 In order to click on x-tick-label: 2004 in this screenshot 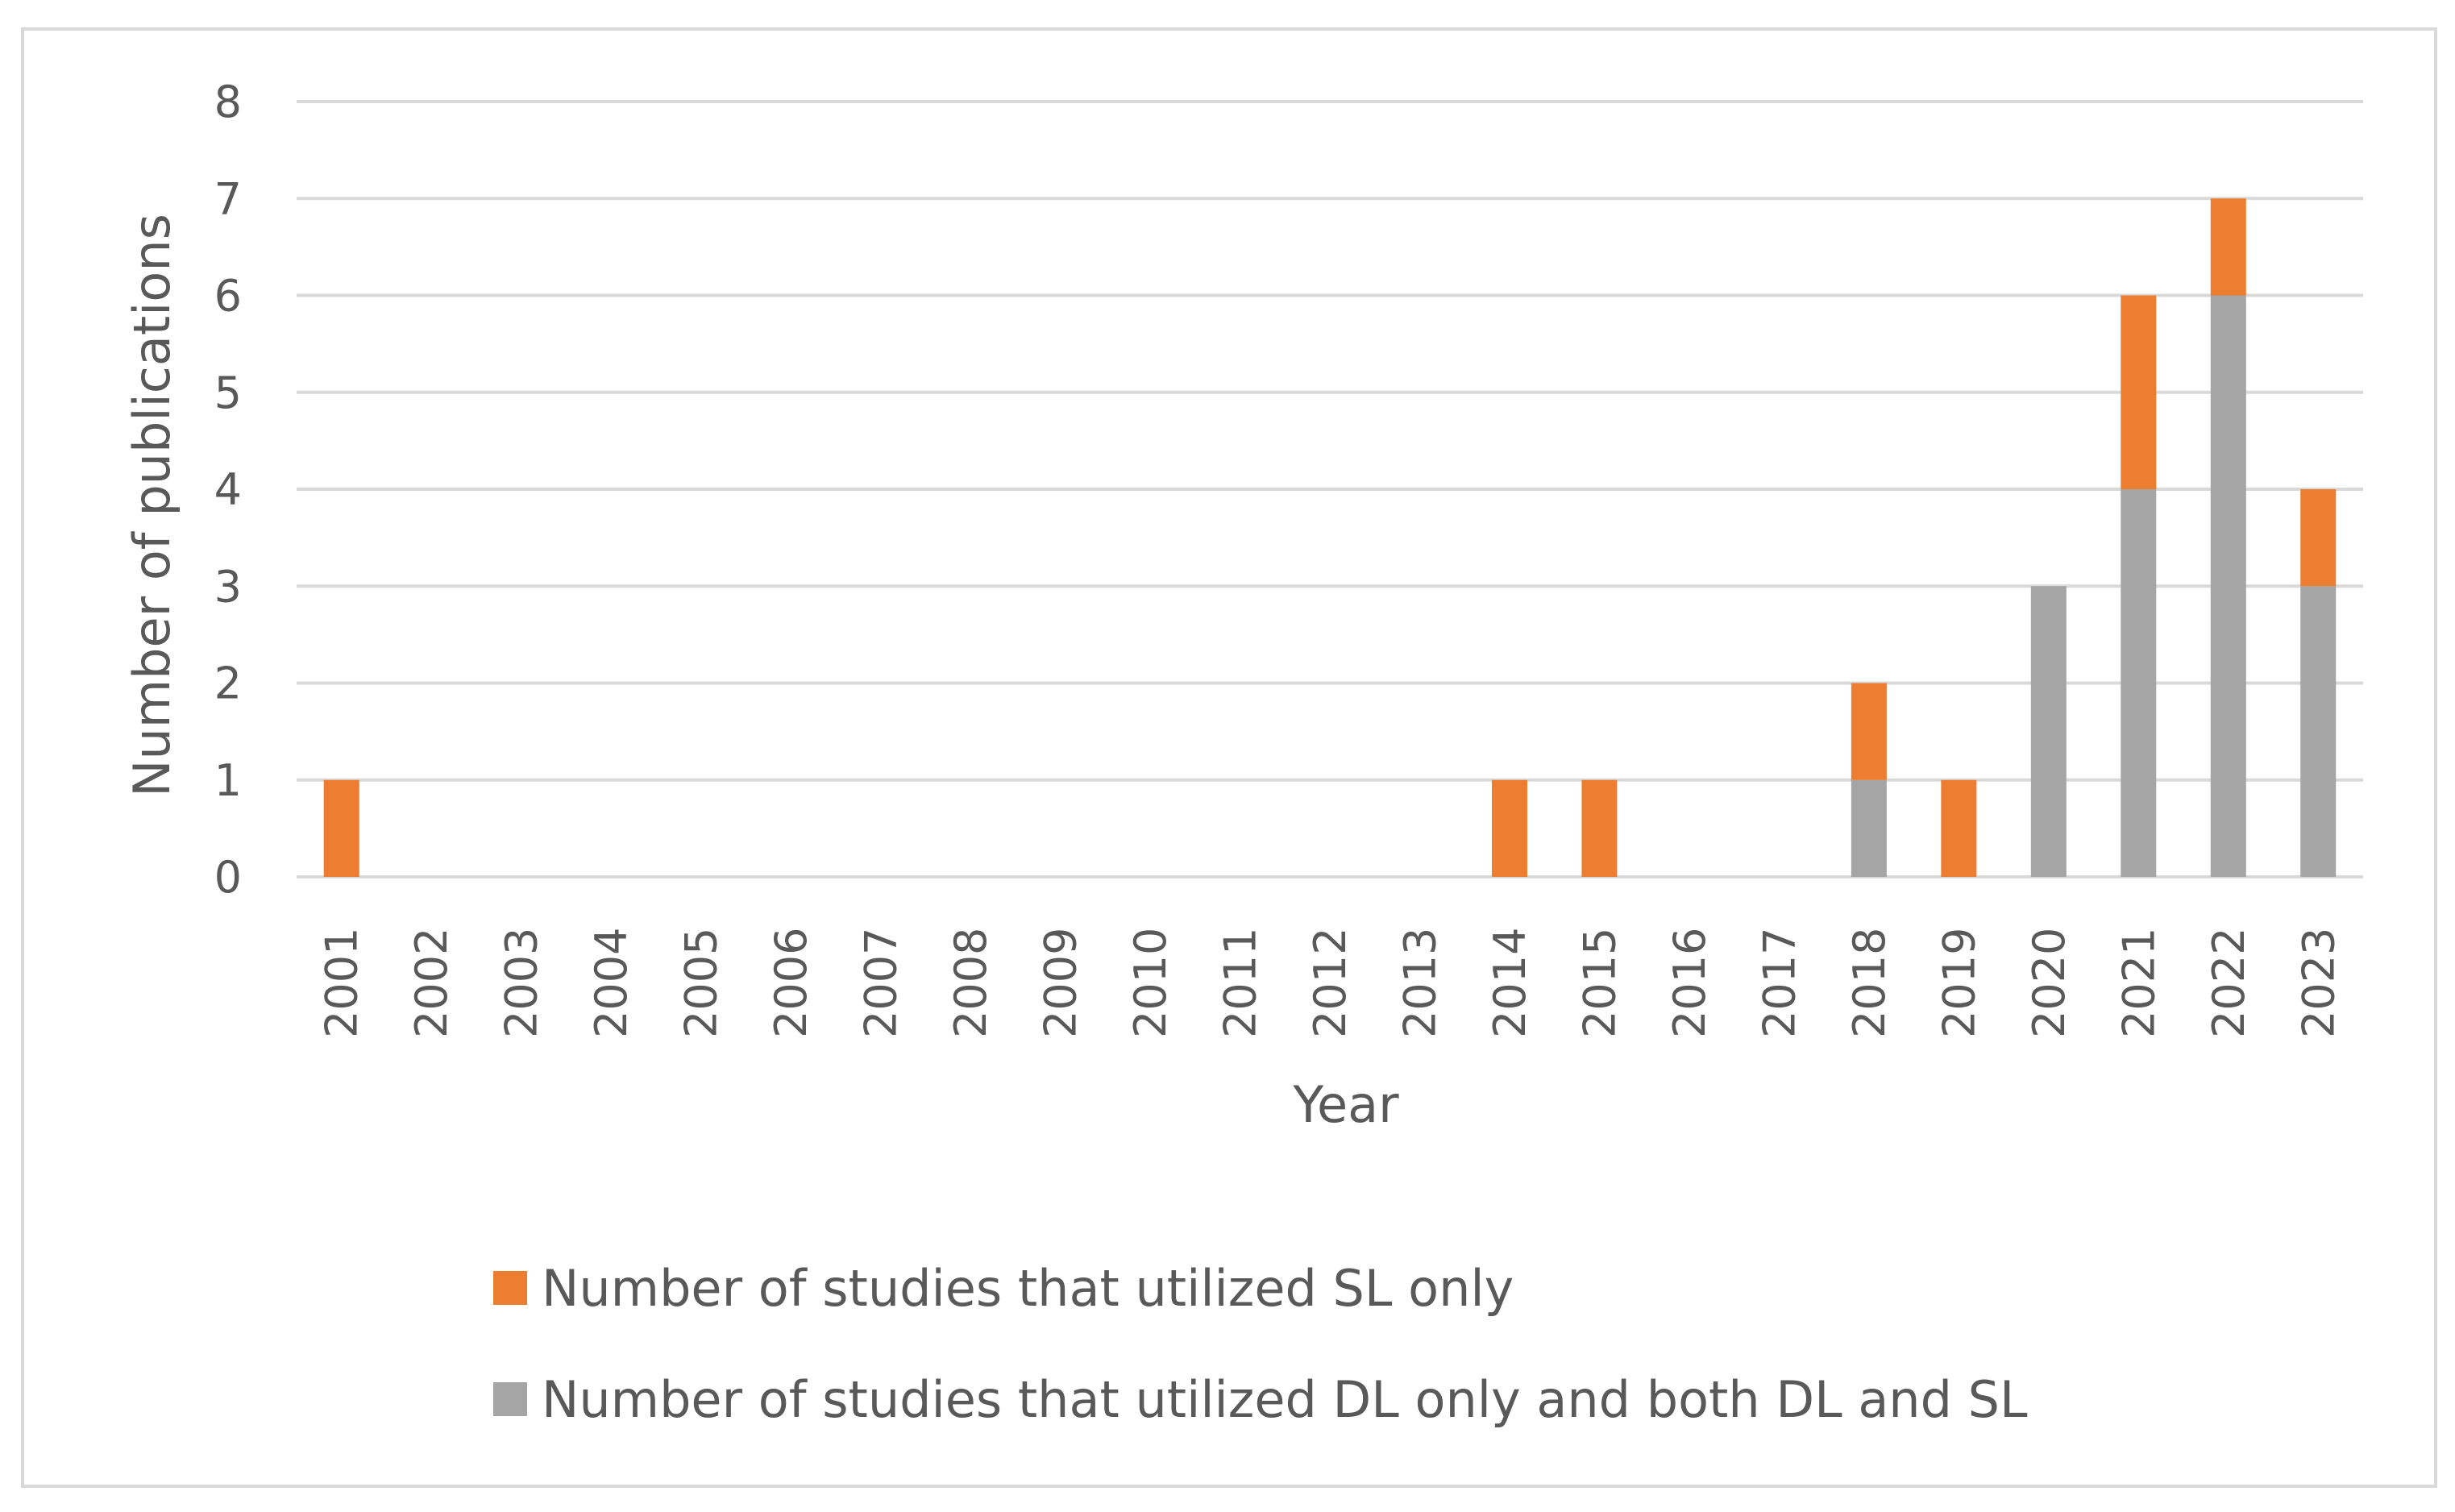, I will do `click(611, 983)`.